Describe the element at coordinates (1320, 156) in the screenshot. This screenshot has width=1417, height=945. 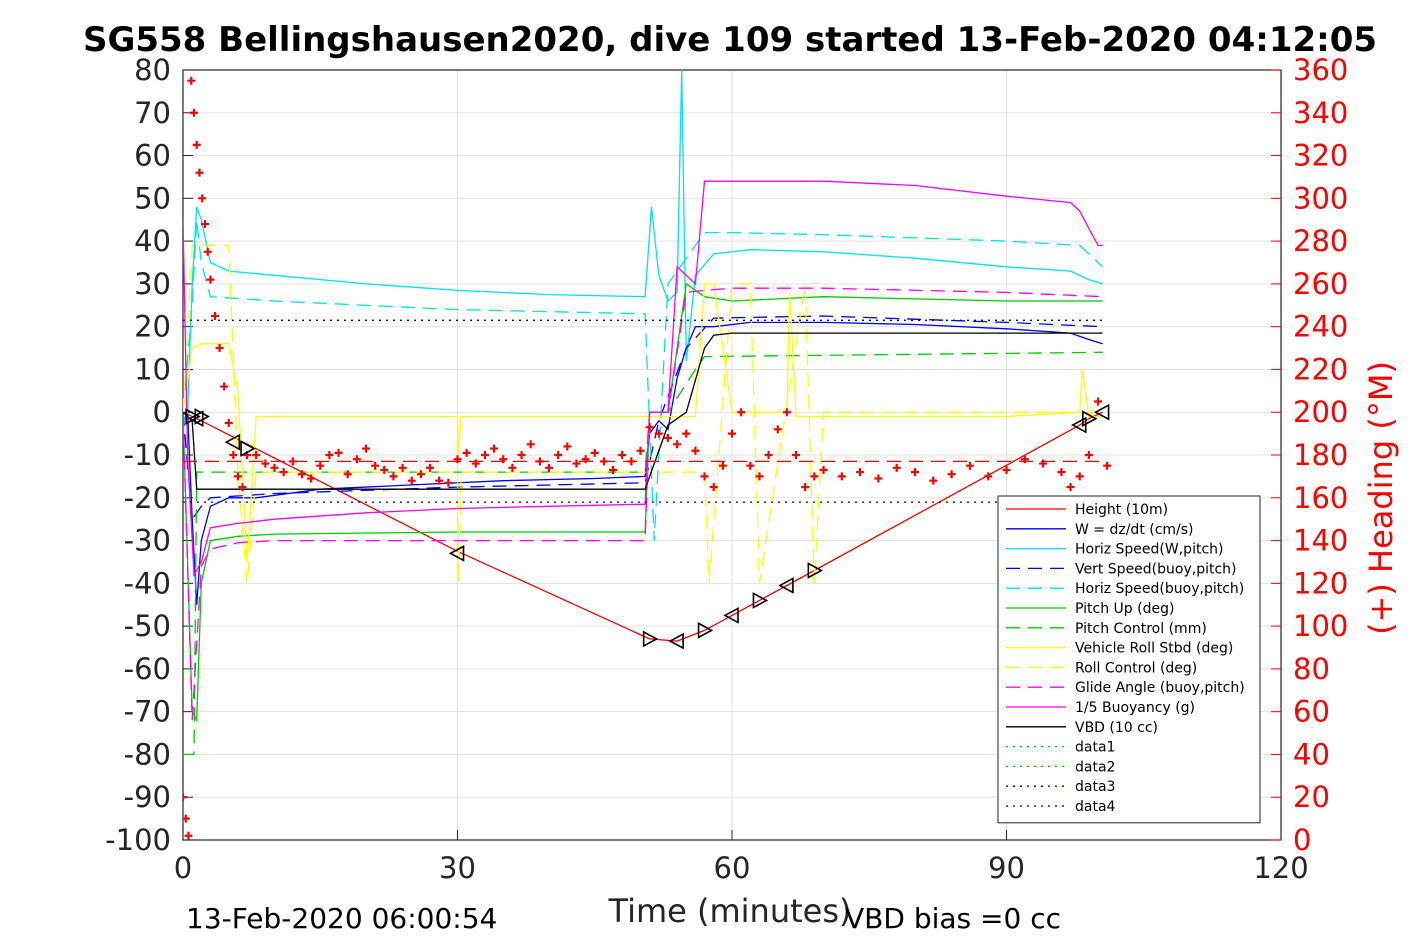
I see `y2-tick-label: 320` at that location.